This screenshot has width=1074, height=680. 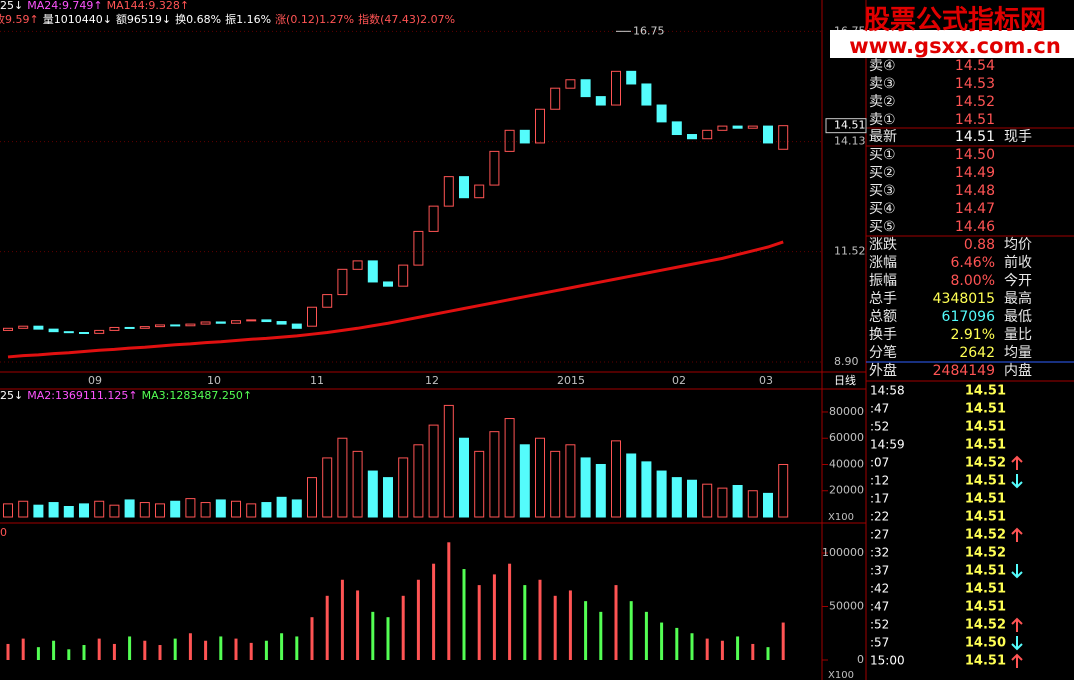 I want to click on ob-label: 卖②, so click(x=882, y=102).